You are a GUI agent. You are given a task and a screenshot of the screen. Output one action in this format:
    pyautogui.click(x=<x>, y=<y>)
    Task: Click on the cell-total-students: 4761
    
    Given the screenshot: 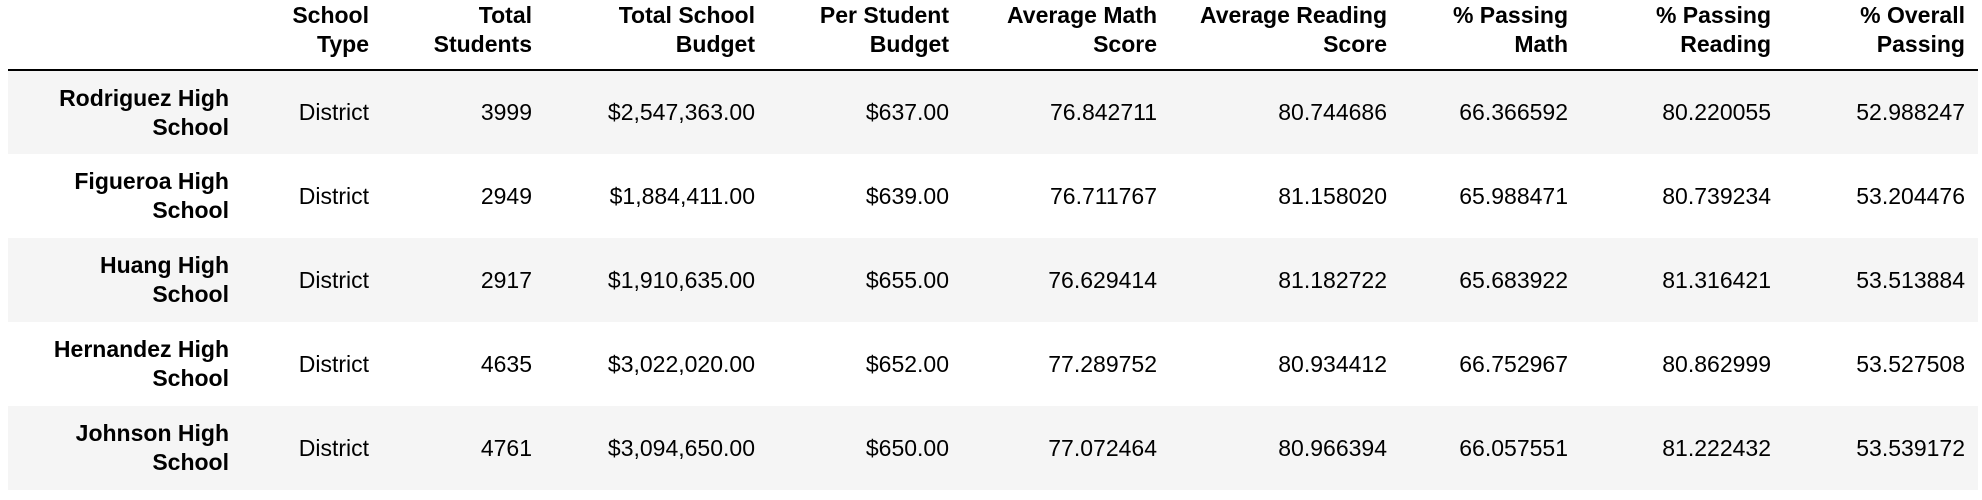 What is the action you would take?
    pyautogui.click(x=506, y=447)
    